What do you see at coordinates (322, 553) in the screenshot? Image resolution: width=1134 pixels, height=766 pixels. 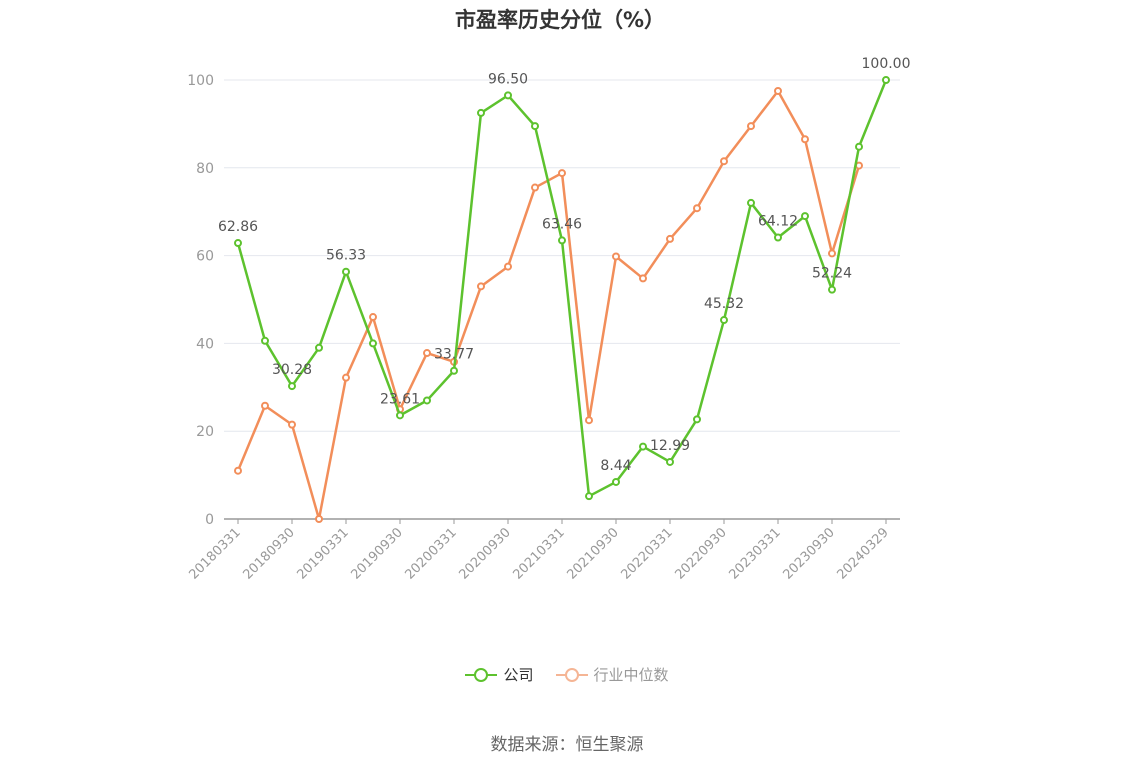 I see `x-tick-label: 20190331` at bounding box center [322, 553].